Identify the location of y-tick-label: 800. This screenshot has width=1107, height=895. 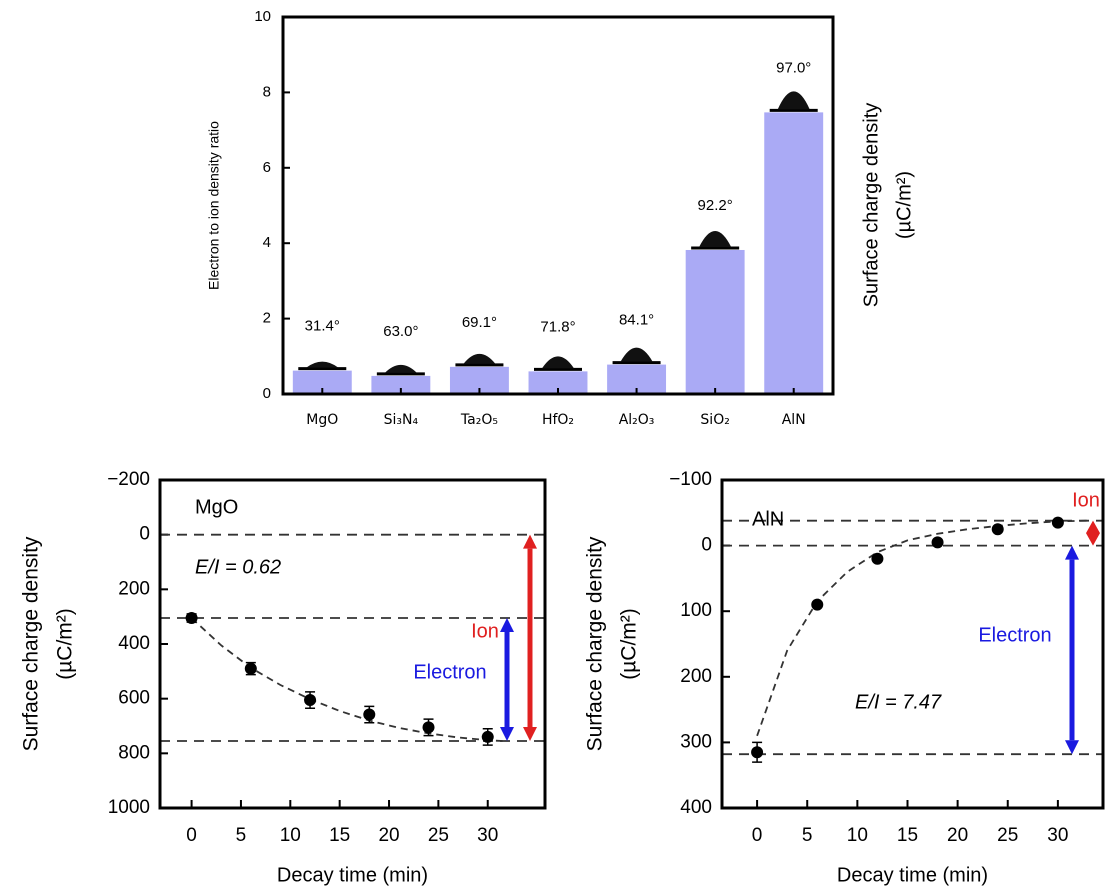
(134, 752).